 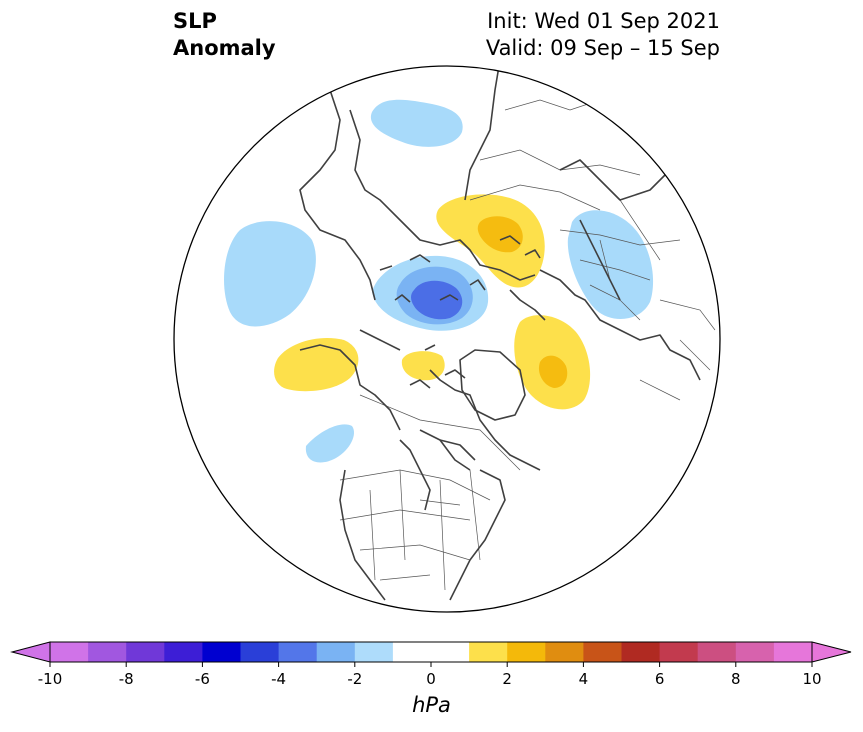 What do you see at coordinates (492, 385) in the screenshot?
I see `coastline-greenland` at bounding box center [492, 385].